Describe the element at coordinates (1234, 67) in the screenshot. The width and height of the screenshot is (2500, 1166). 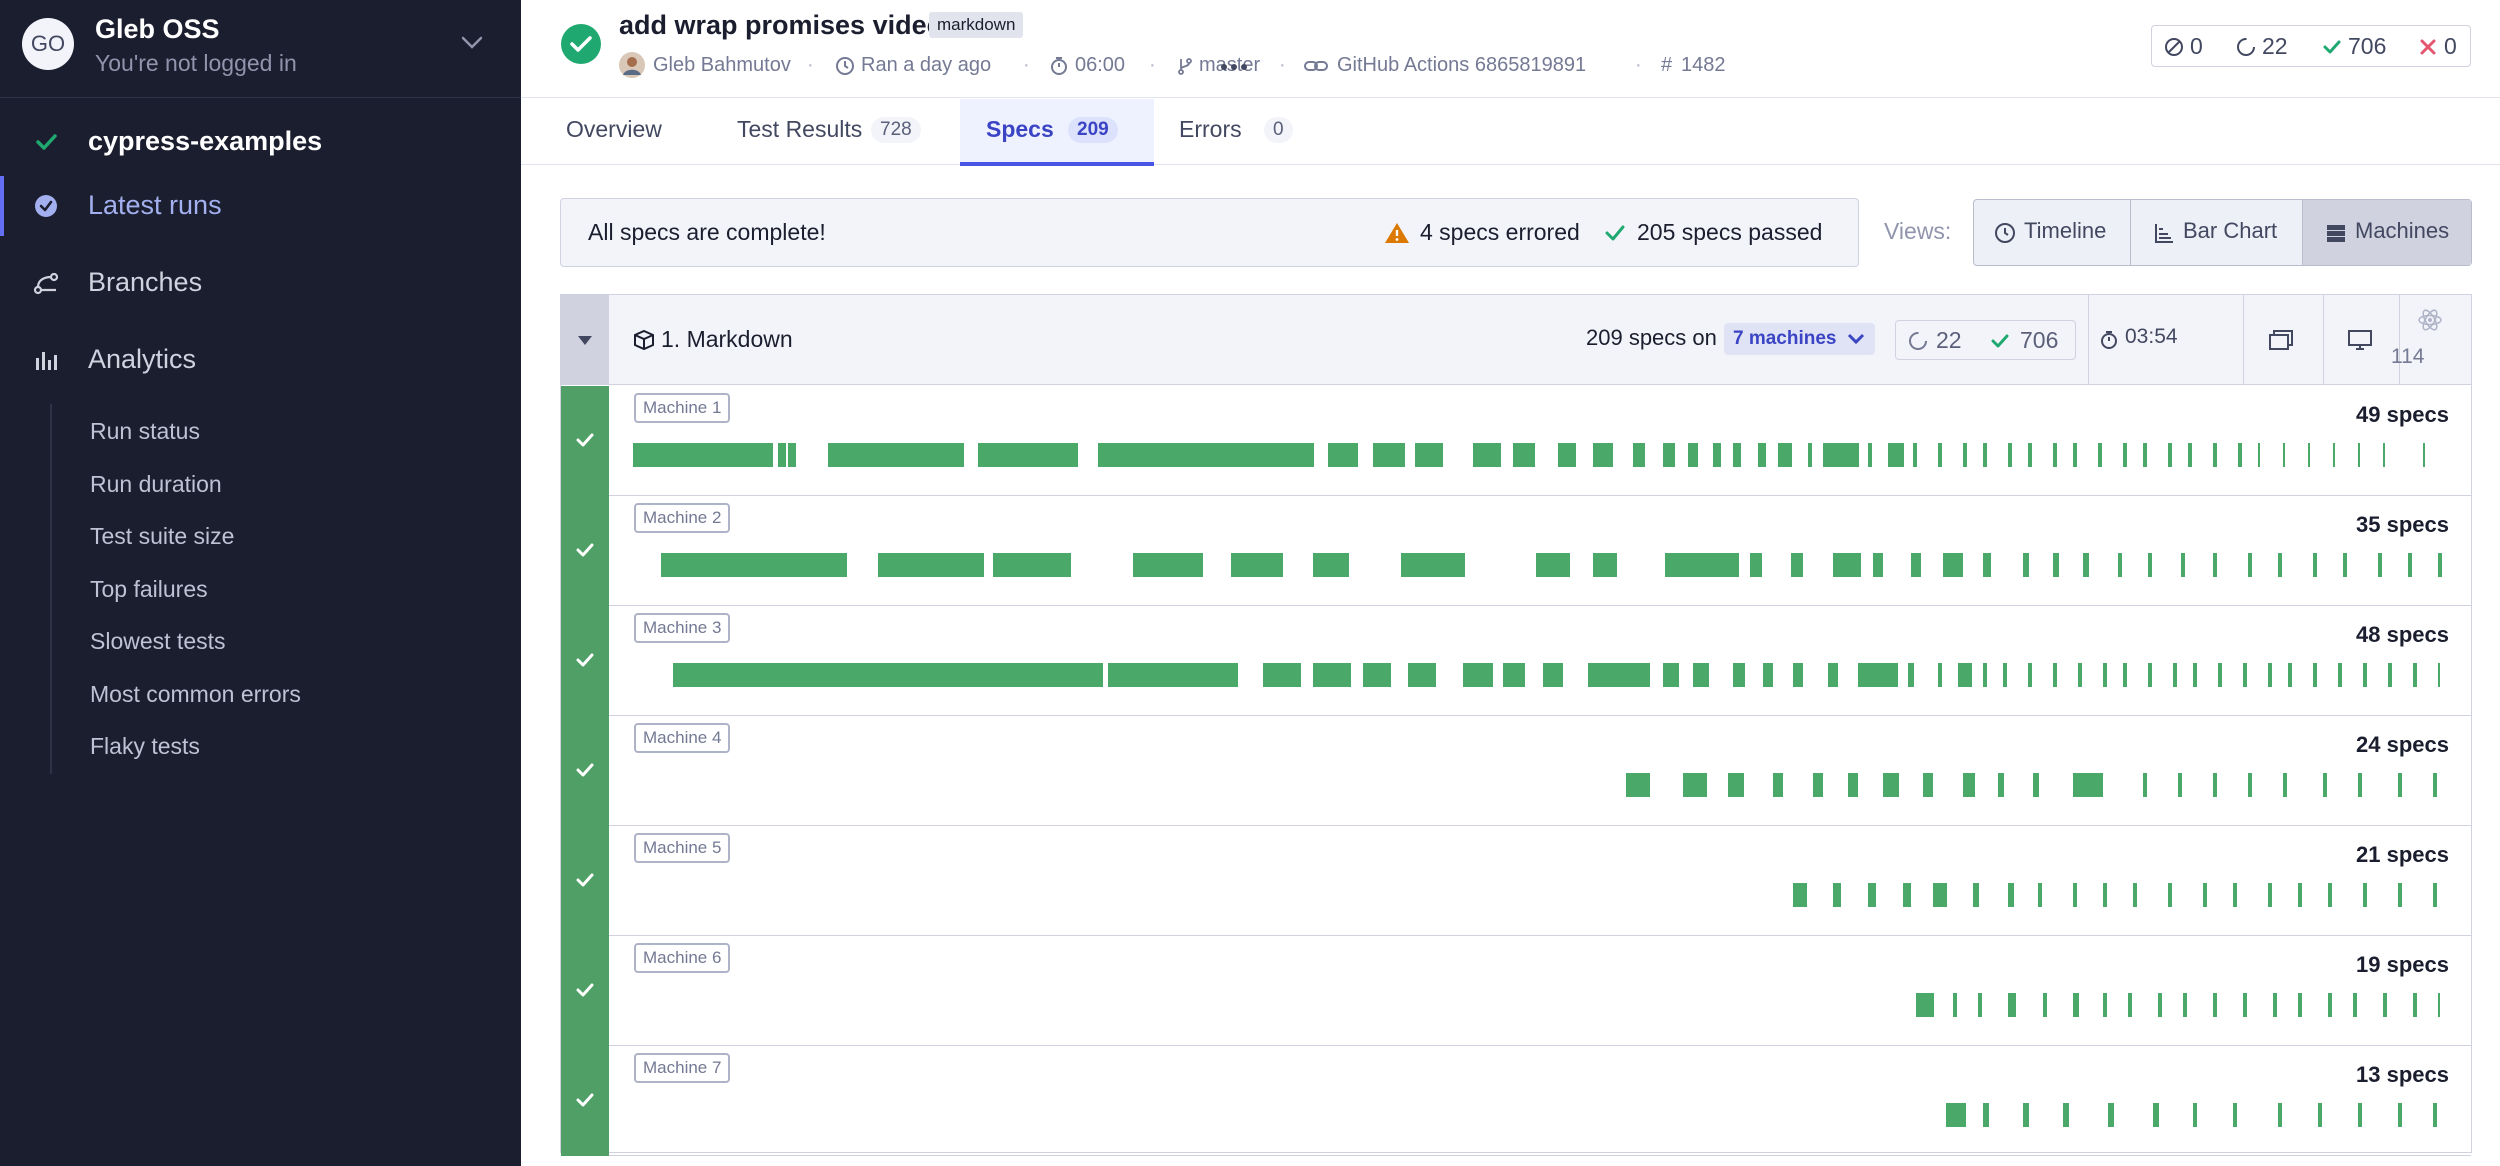
I see `more-options-icon` at that location.